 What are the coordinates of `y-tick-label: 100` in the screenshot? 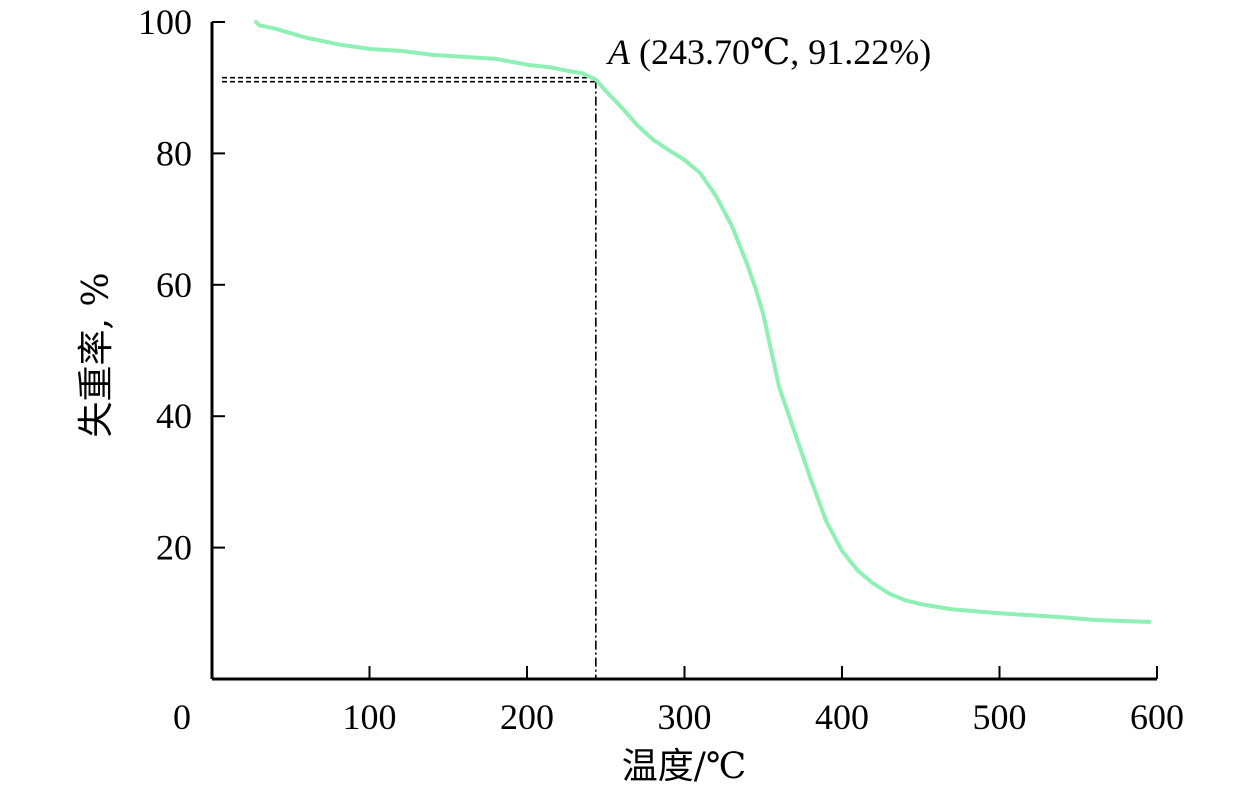 It's located at (165, 22).